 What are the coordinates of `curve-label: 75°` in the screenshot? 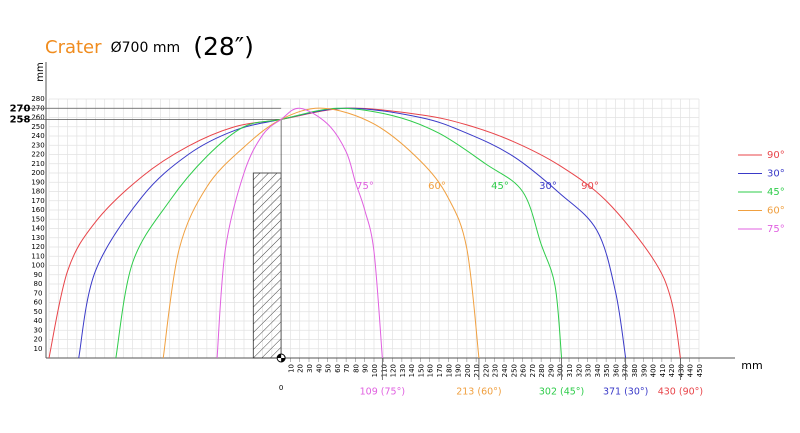 It's located at (365, 186).